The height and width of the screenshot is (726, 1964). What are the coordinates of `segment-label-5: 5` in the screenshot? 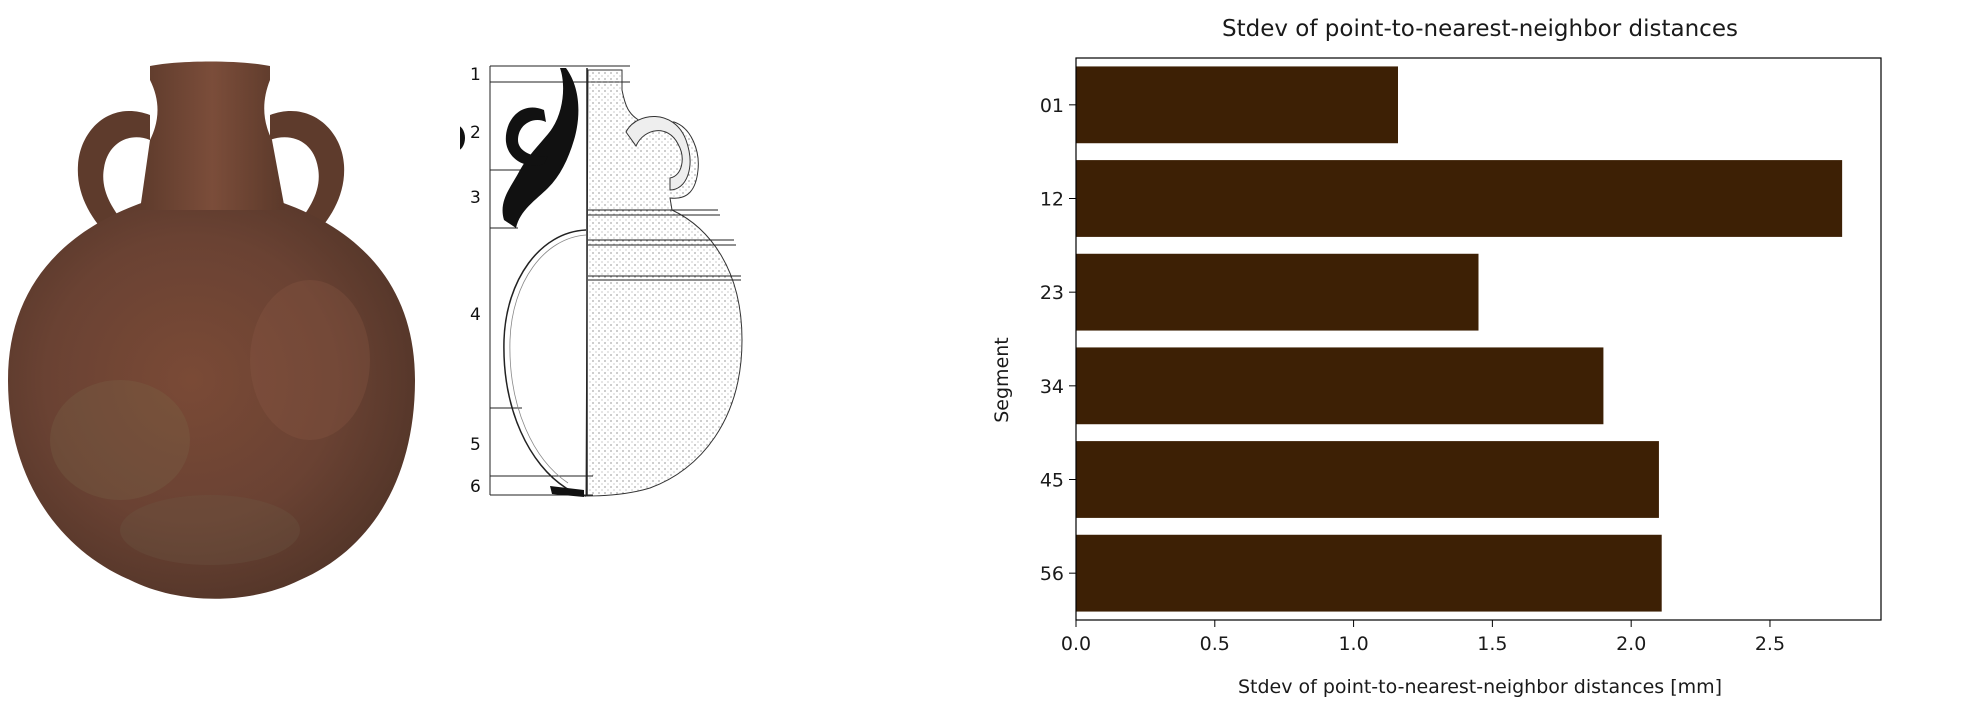 It's located at (475, 445).